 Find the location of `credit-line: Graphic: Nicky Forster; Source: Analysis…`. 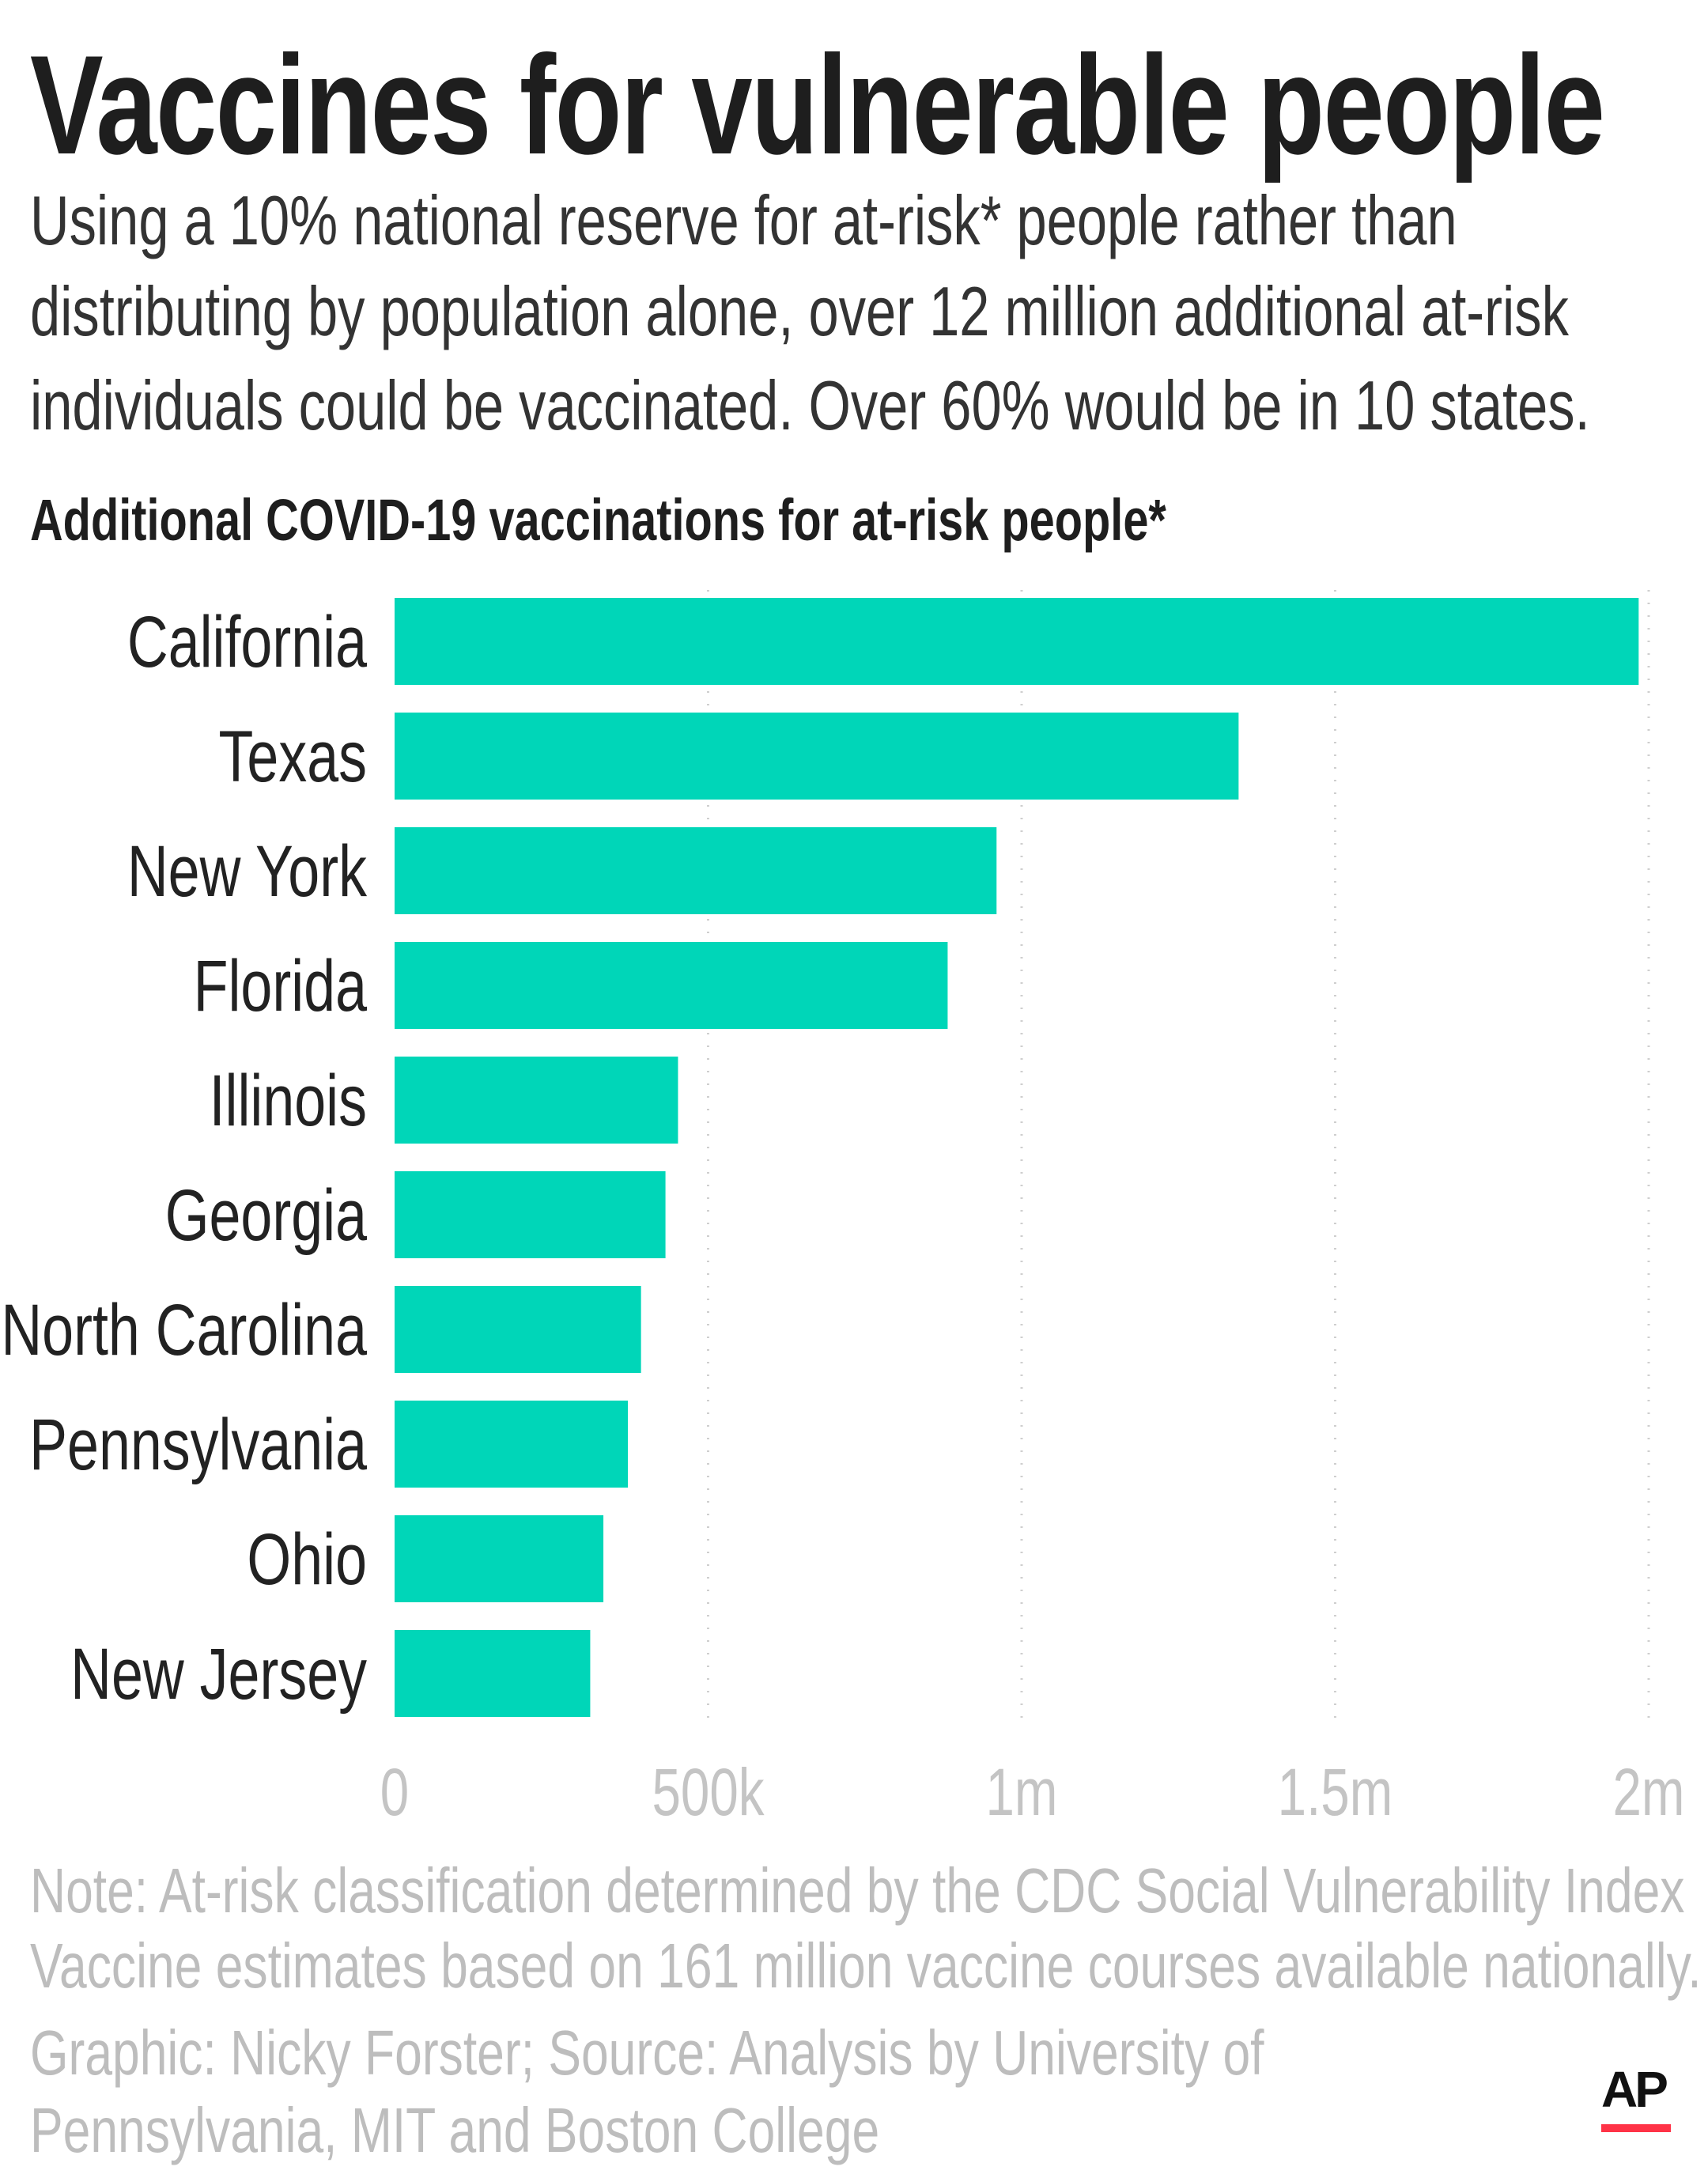

credit-line: Graphic: Nicky Forster; Source: Analysis… is located at coordinates (647, 2052).